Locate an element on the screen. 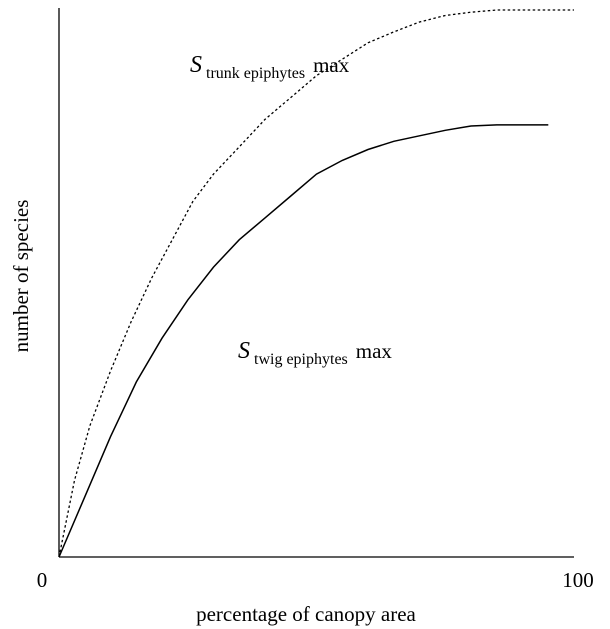 This screenshot has height=629, width=610. trunk-epiphytes-label: S trunk epiphytes max is located at coordinates (270, 67).